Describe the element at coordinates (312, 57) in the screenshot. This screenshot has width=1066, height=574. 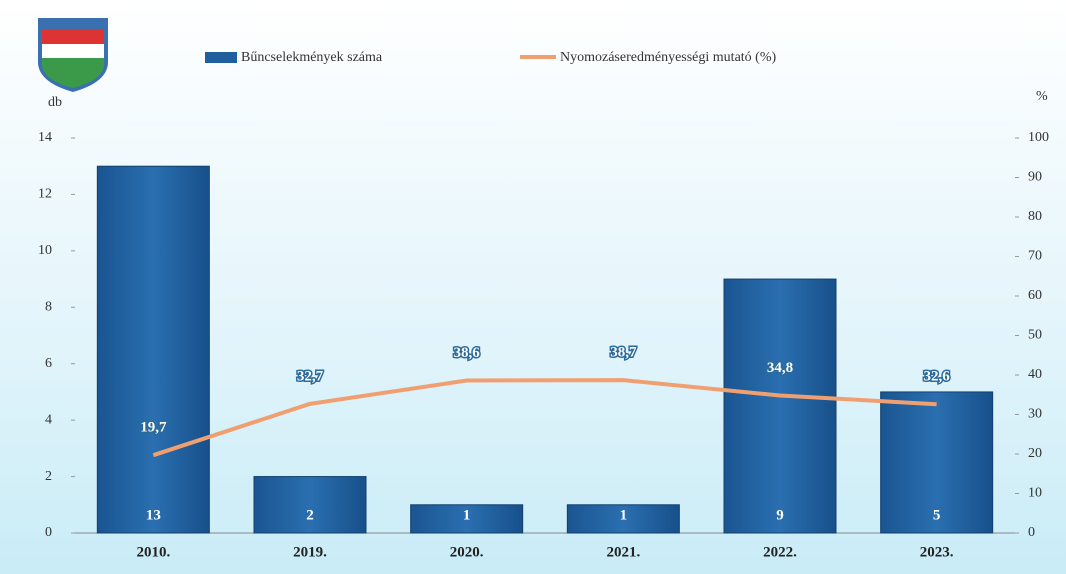
I see `legend-label: Bűncselekmények száma` at that location.